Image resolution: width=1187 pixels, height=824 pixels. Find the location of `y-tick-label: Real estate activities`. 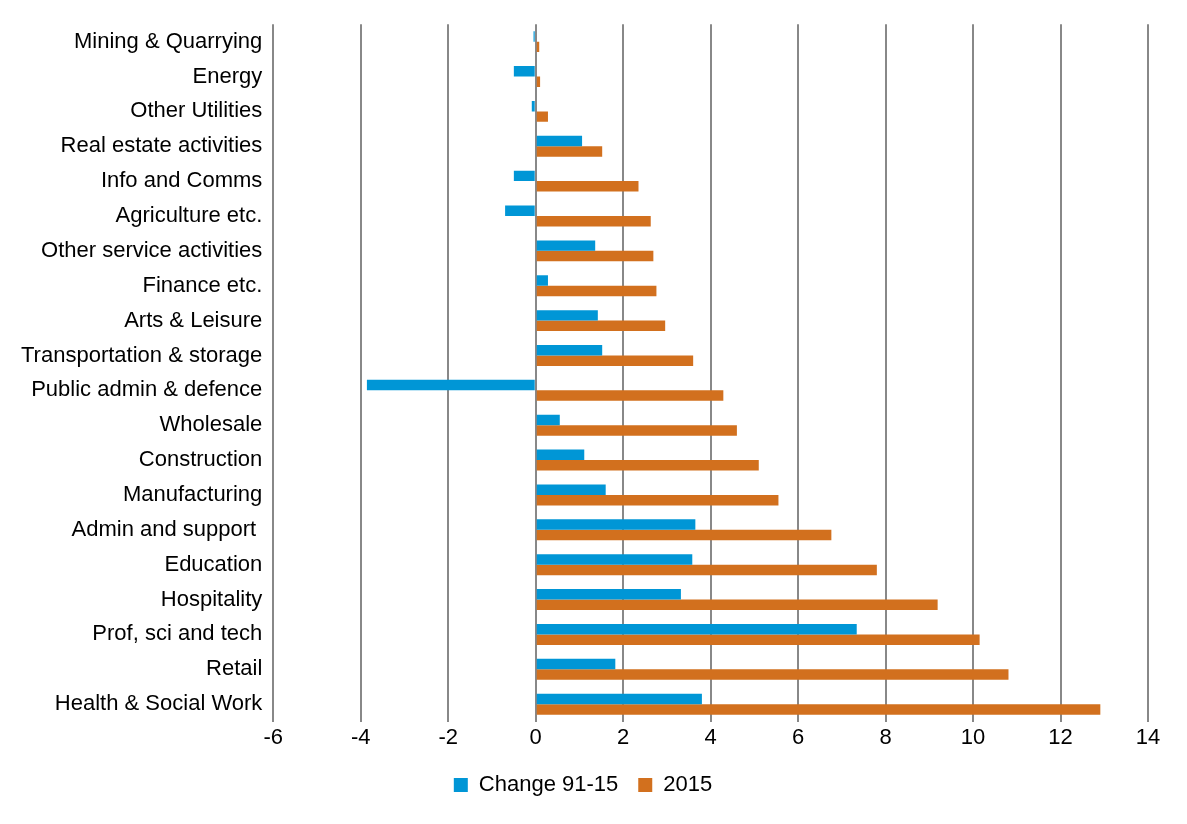

y-tick-label: Real estate activities is located at coordinates (161, 145).